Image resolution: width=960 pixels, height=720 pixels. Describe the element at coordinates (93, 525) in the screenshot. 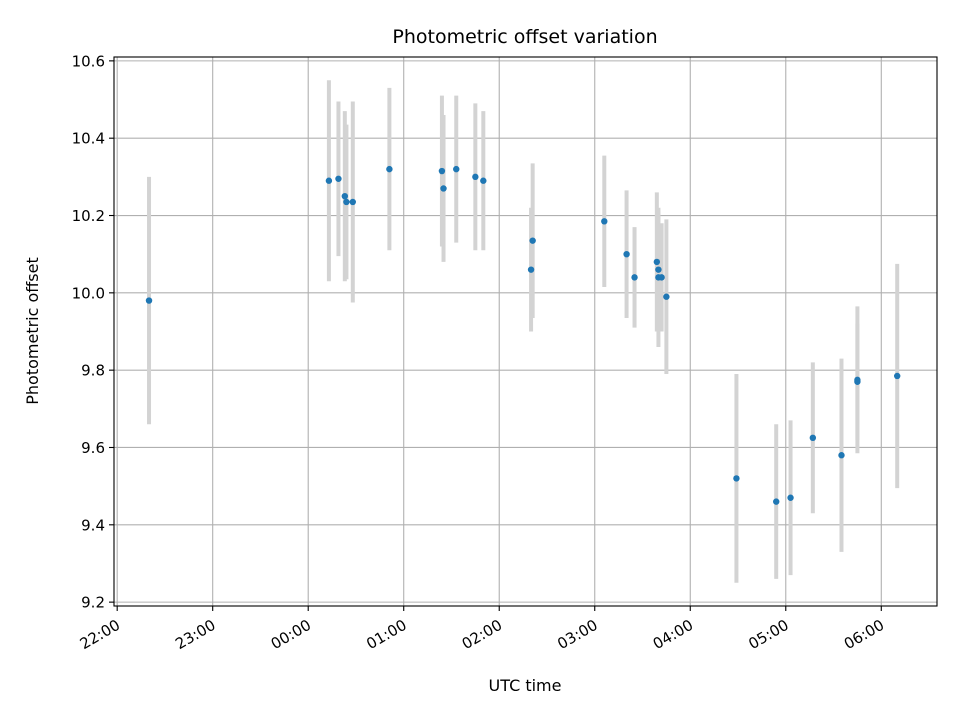

I see `y-tick-label: 9.4` at that location.